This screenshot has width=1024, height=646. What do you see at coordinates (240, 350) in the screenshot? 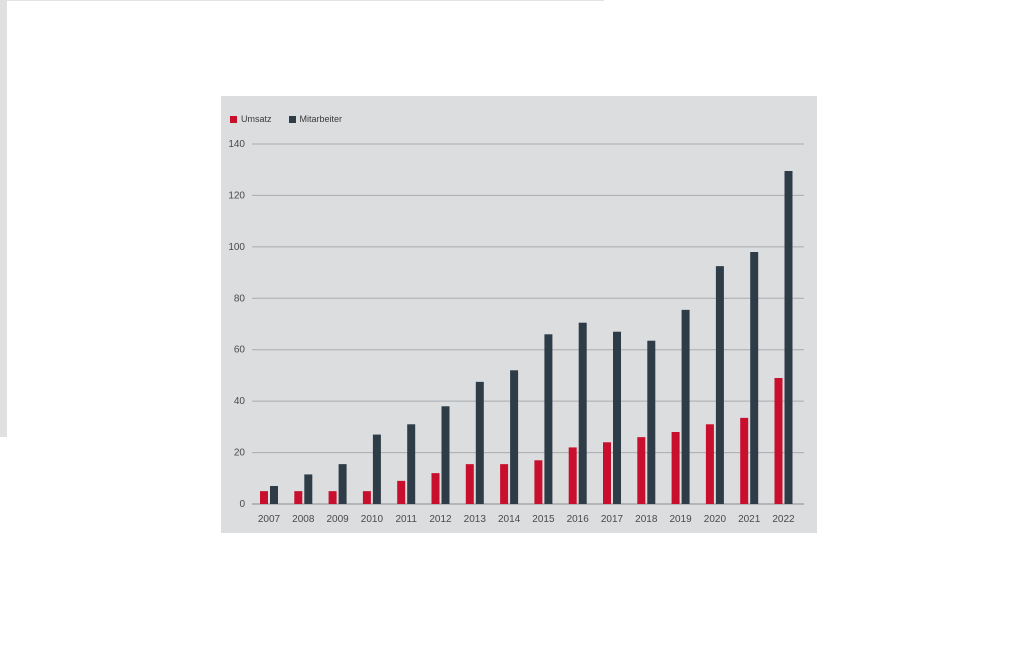
I see `y-tick-label: 60` at bounding box center [240, 350].